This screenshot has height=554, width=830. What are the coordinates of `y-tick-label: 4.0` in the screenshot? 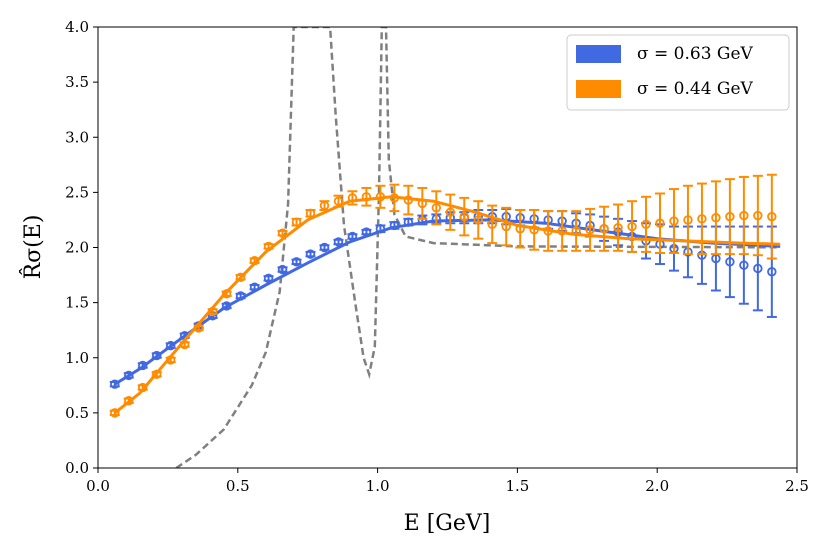 It's located at (77, 27).